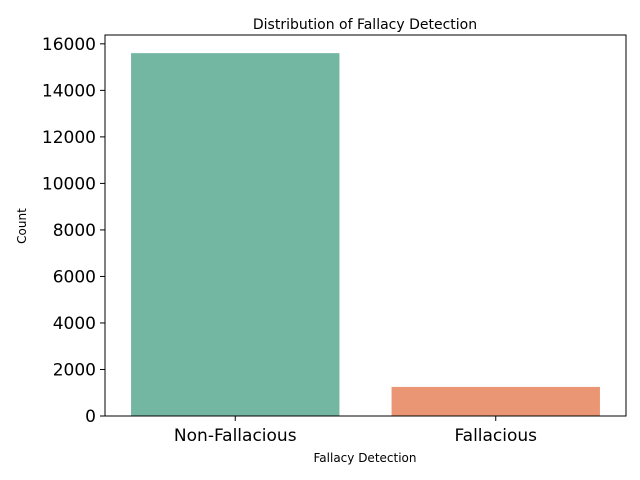  What do you see at coordinates (74, 324) in the screenshot?
I see `y-tick-label: 4000` at bounding box center [74, 324].